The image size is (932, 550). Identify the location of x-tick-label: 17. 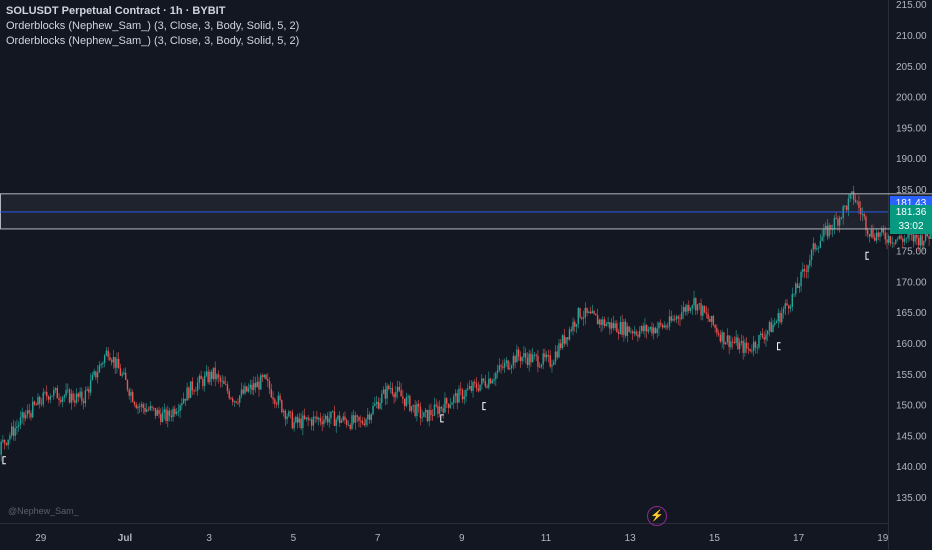
(799, 538).